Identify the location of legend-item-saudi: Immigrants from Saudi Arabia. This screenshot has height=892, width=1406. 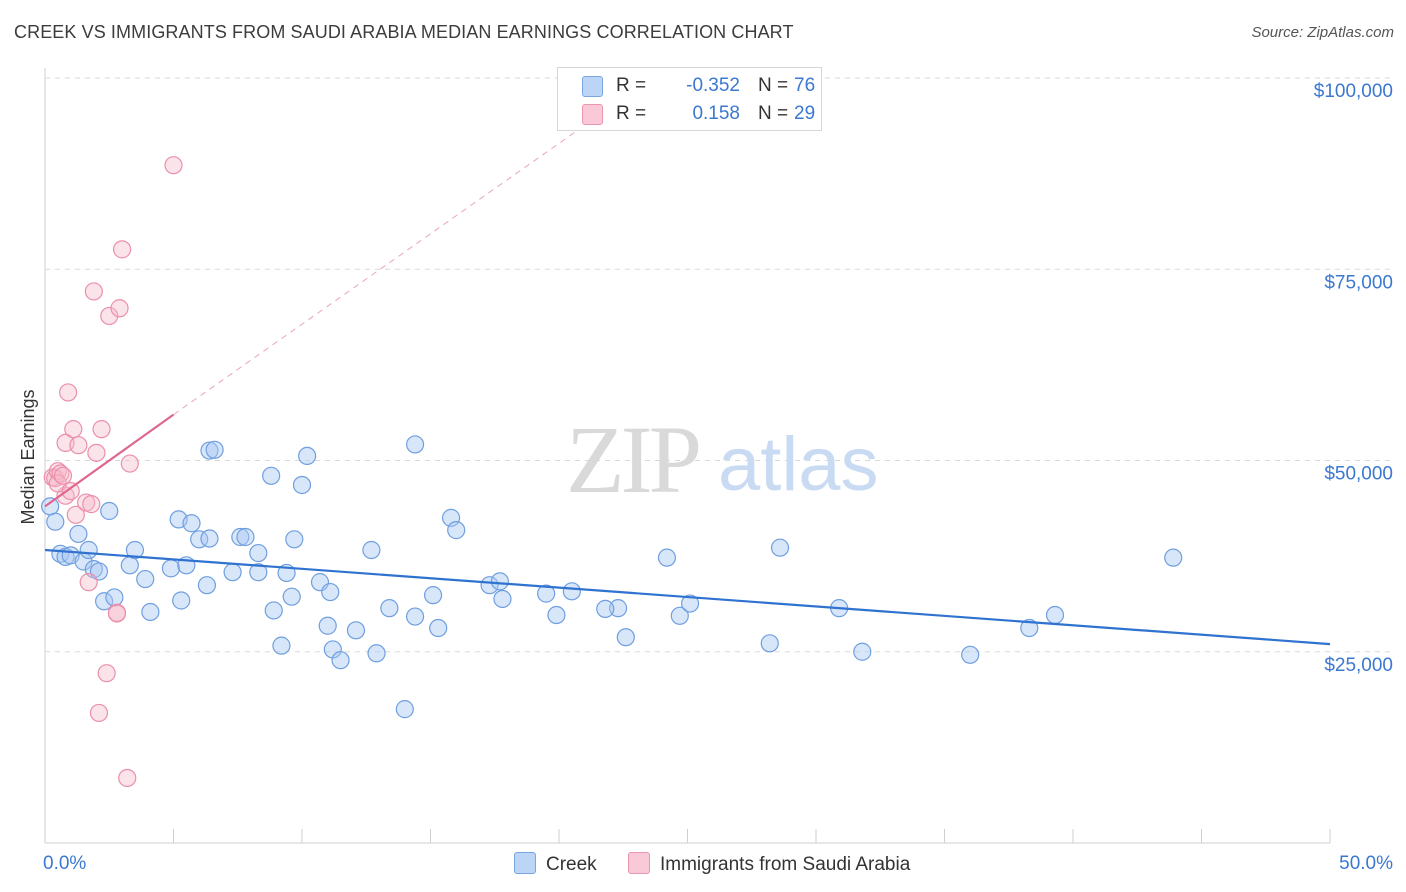
(769, 864).